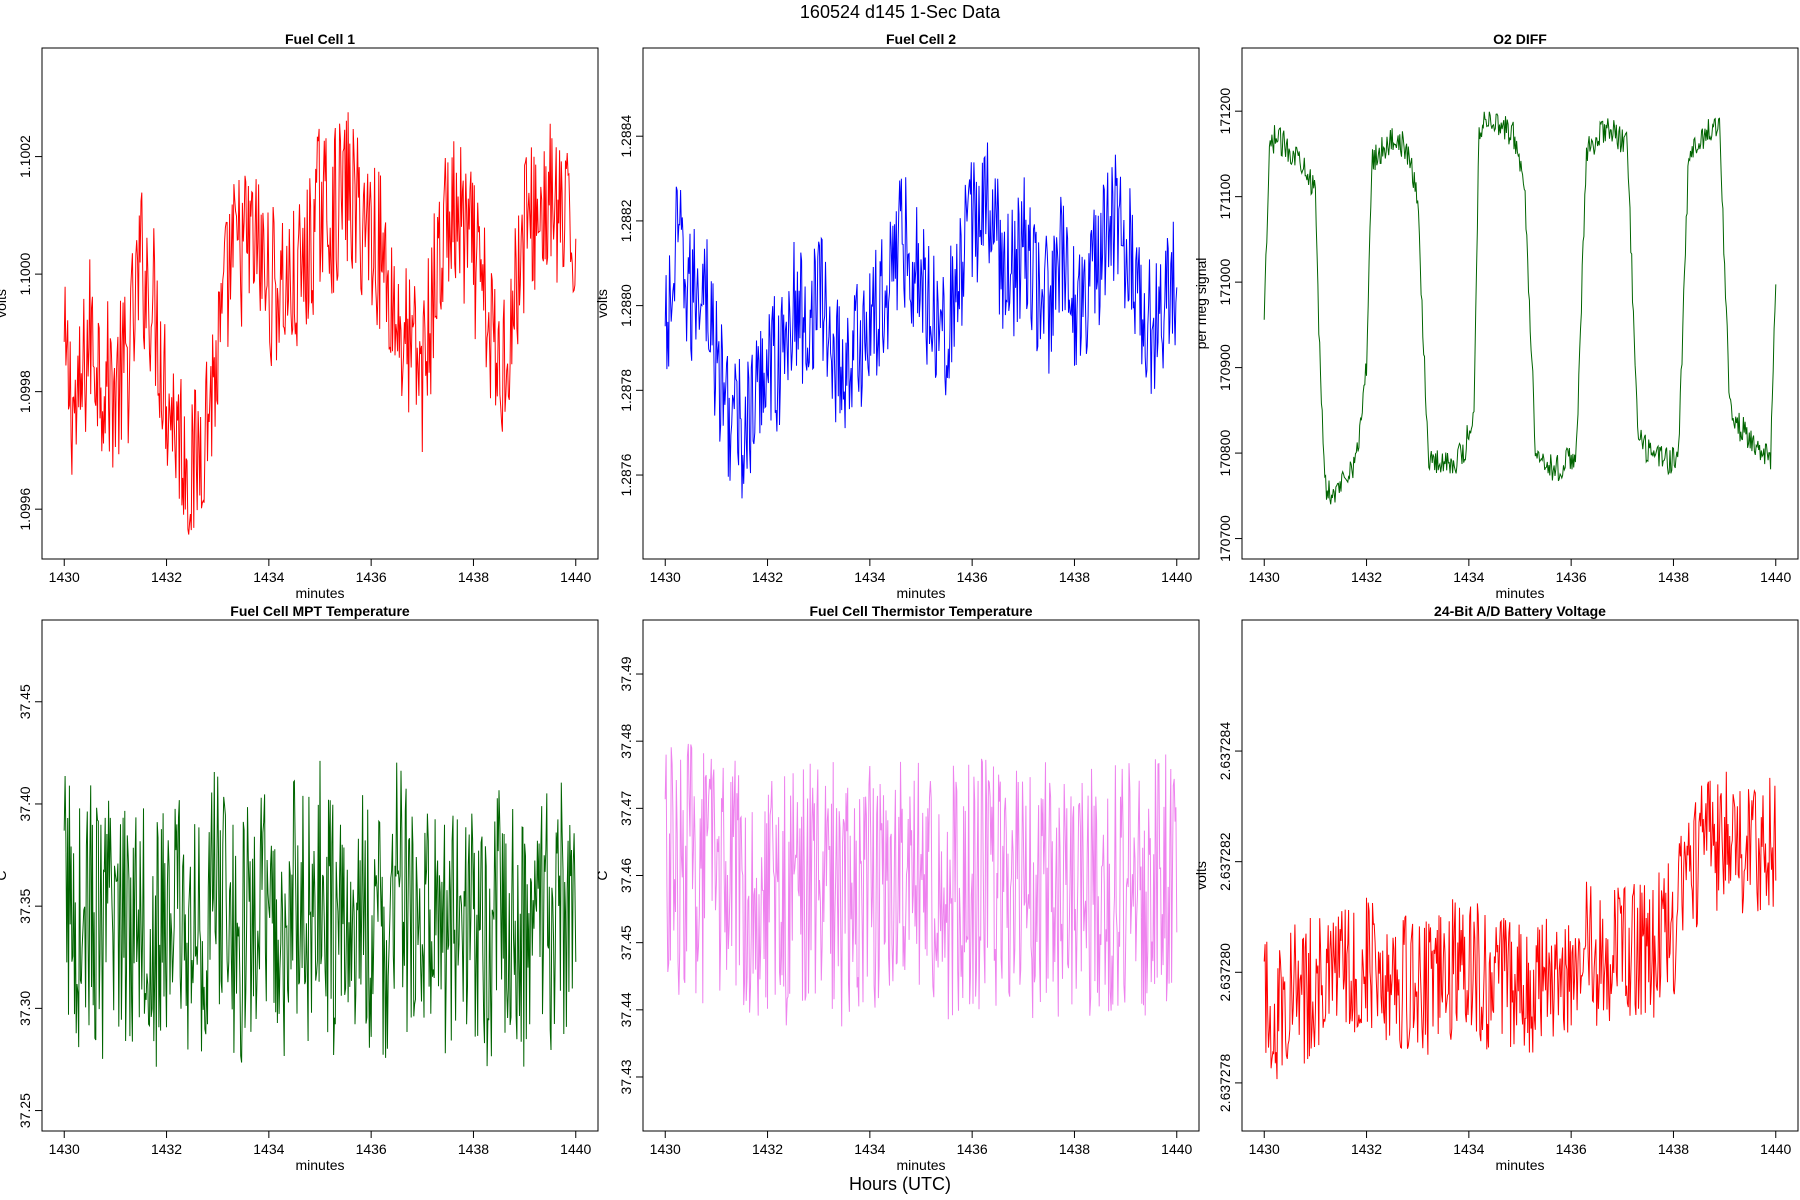  Describe the element at coordinates (1225, 111) in the screenshot. I see `y-tick-label: 171200` at that location.